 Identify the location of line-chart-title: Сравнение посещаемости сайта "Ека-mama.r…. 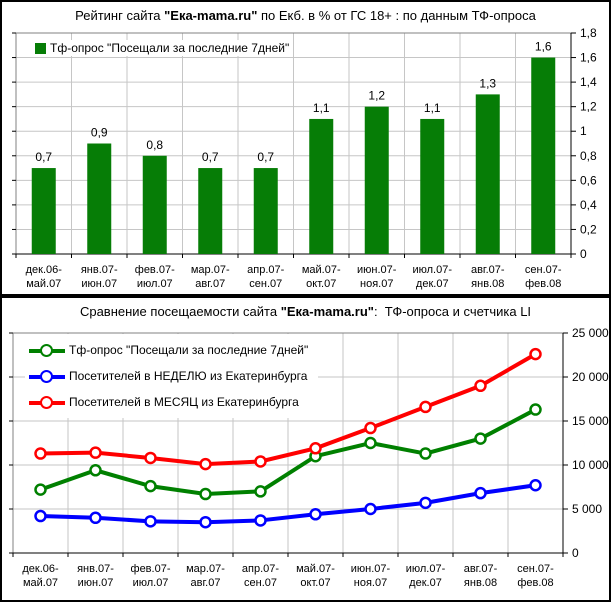
(305, 311).